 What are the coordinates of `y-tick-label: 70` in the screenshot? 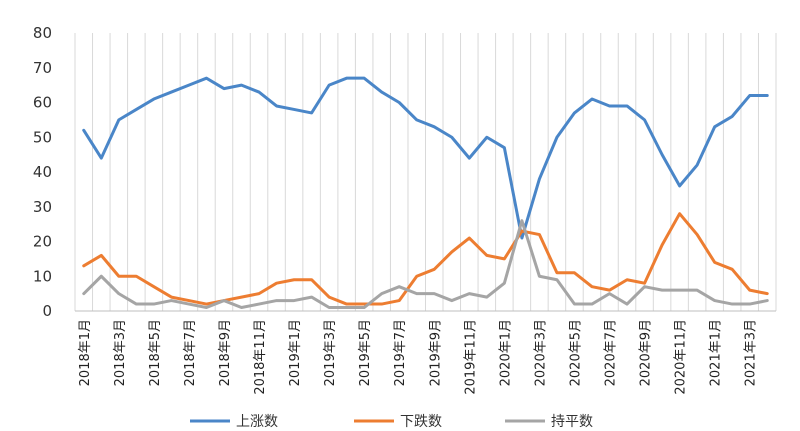 It's located at (42, 68).